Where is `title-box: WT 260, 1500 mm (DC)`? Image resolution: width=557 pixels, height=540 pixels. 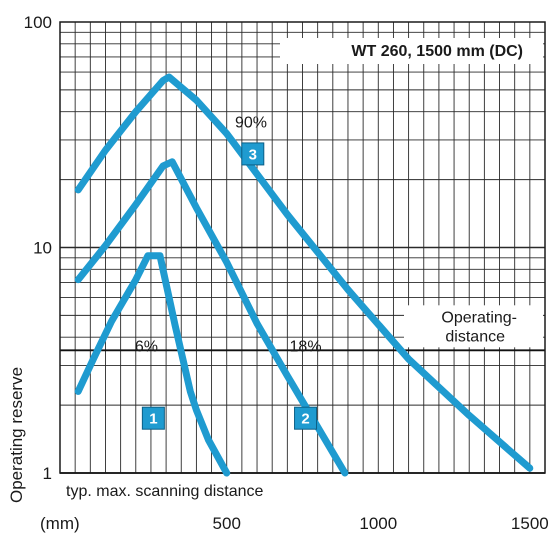
title-box: WT 260, 1500 mm (DC) is located at coordinates (411, 51).